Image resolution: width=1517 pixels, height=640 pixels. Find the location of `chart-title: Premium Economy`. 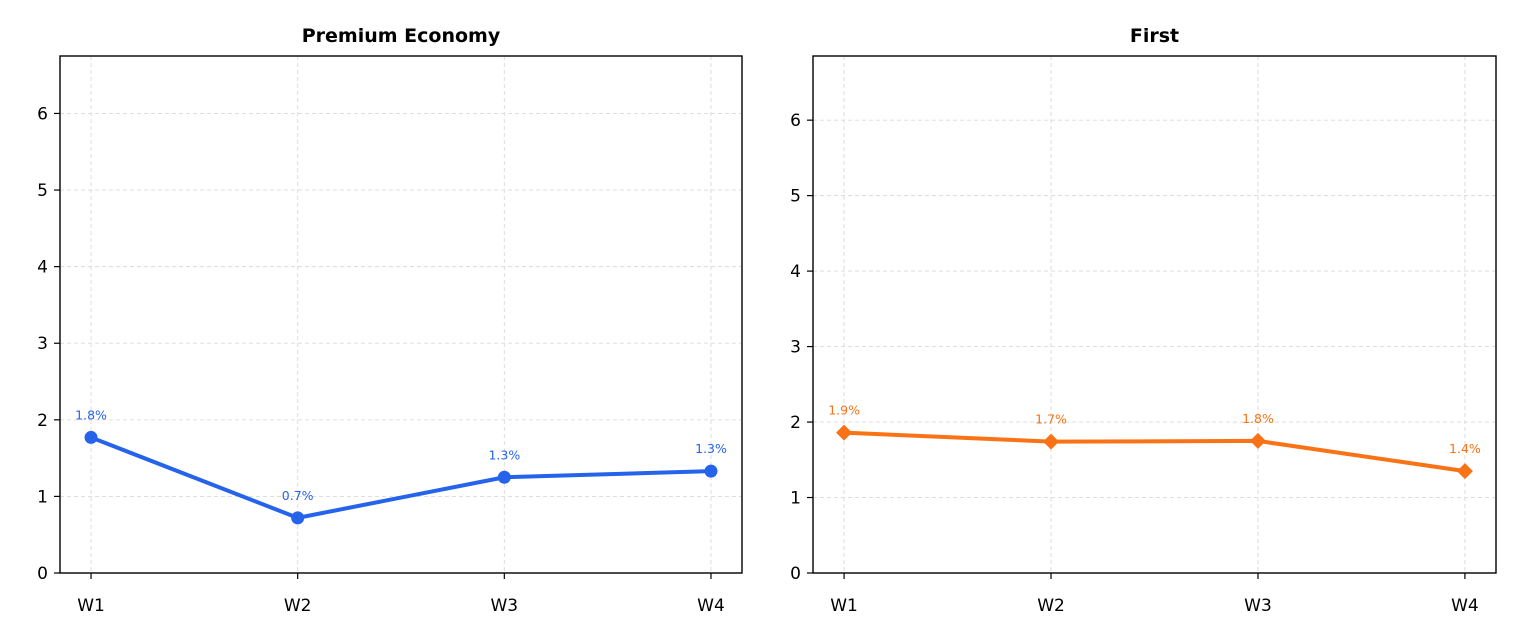

chart-title: Premium Economy is located at coordinates (401, 36).